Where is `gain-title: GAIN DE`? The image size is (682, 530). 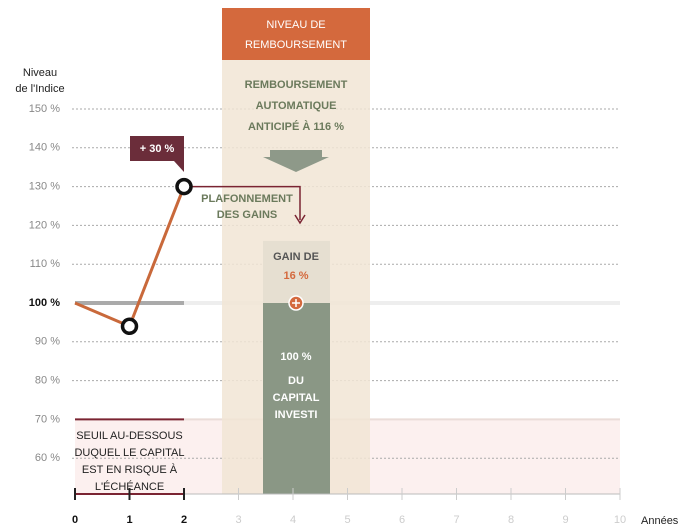
gain-title: GAIN DE is located at coordinates (296, 257).